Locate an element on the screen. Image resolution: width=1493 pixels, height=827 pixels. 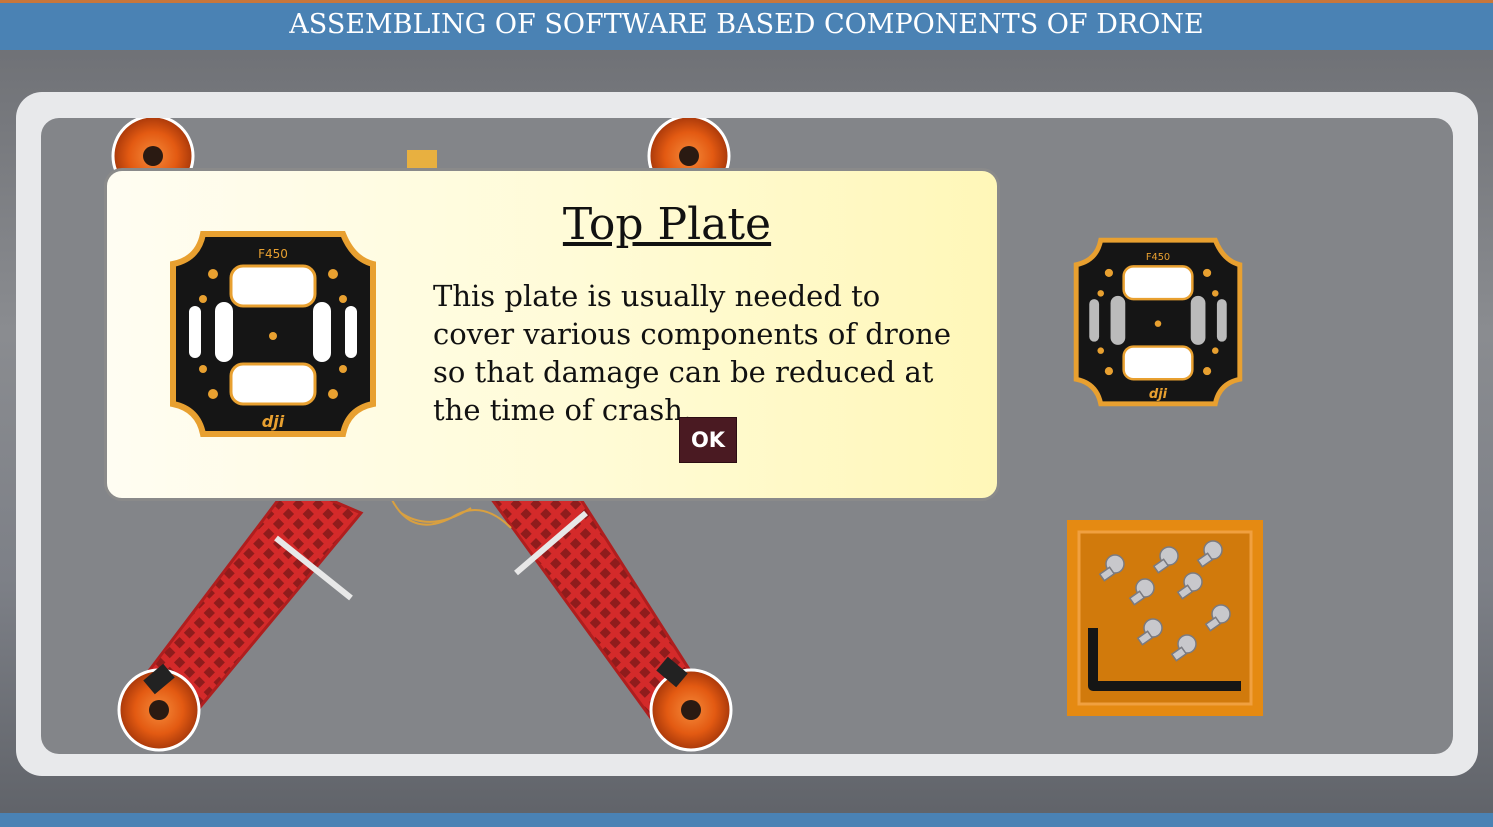
dialog-title: Top Plate is located at coordinates (667, 224).